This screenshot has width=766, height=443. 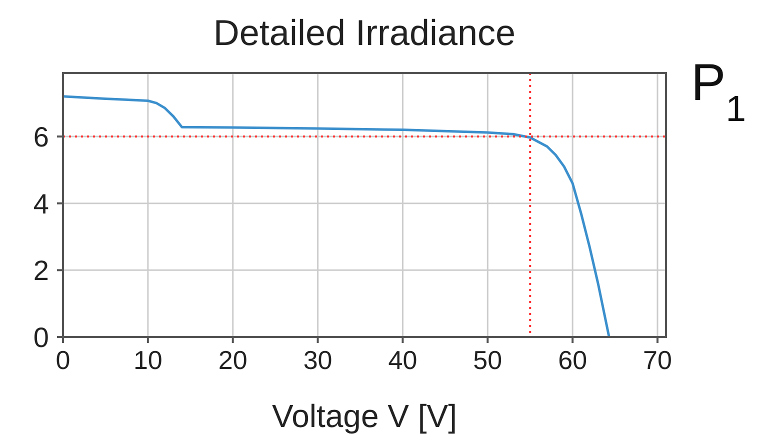 What do you see at coordinates (233, 360) in the screenshot?
I see `x-tick-label: 20` at bounding box center [233, 360].